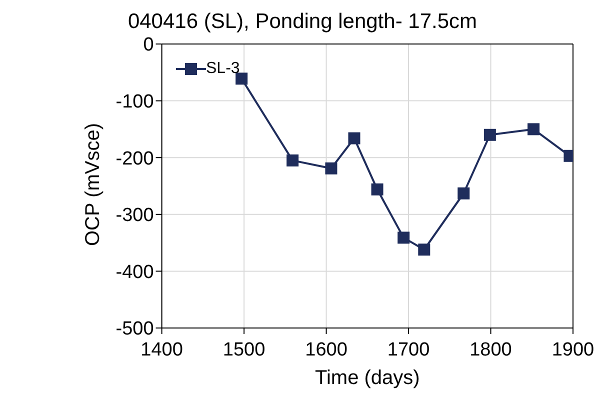 This screenshot has height=406, width=605. Describe the element at coordinates (135, 329) in the screenshot. I see `y-tick-label: -500` at that location.